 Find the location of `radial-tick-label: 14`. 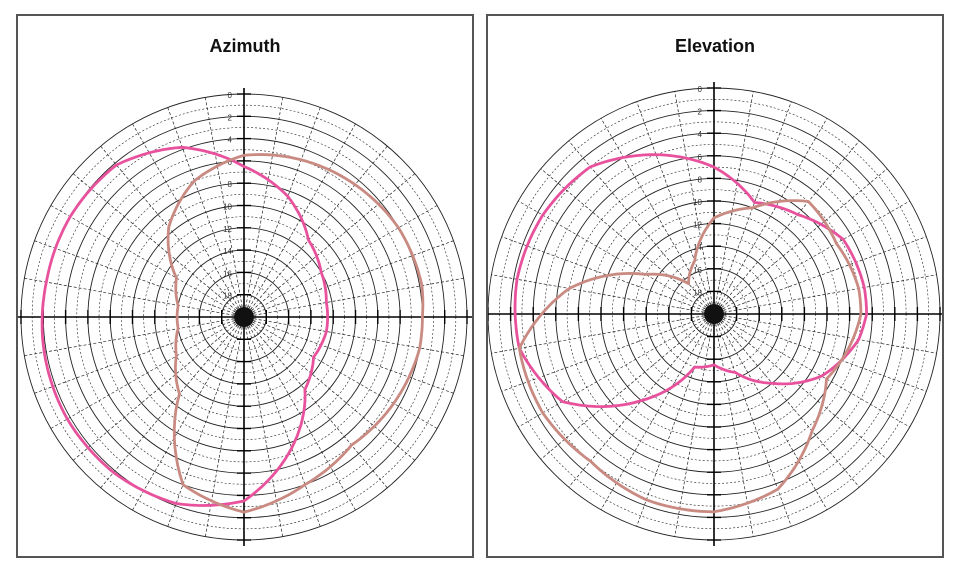

radial-tick-label: 14 is located at coordinates (227, 251).